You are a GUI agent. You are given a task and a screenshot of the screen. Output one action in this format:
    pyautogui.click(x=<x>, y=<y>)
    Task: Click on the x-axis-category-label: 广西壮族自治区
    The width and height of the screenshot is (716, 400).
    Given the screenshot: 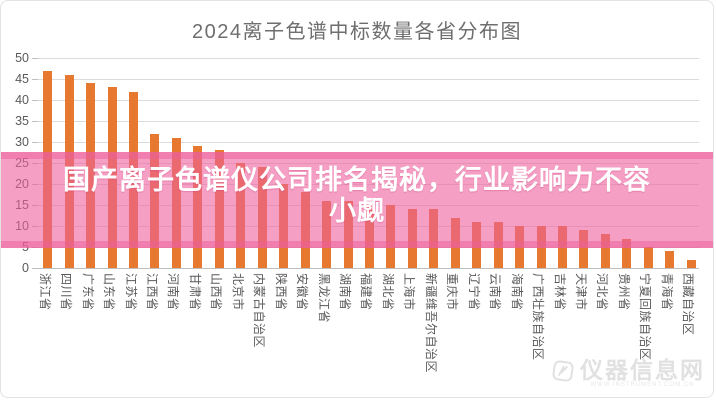 What is the action you would take?
    pyautogui.click(x=538, y=317)
    